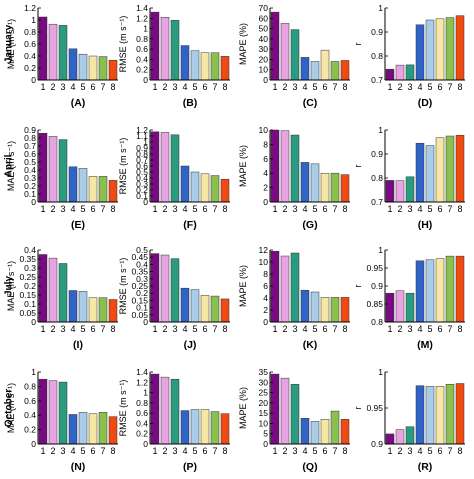 The height and width of the screenshot is (479, 474). Describe the element at coordinates (9, 408) in the screenshot. I see `month-label: October` at that location.